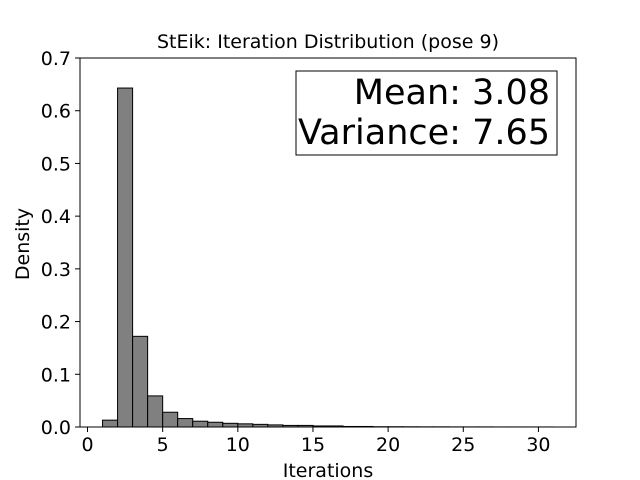 The image size is (640, 480). Describe the element at coordinates (56, 164) in the screenshot. I see `y-tick-label: 0.5` at that location.